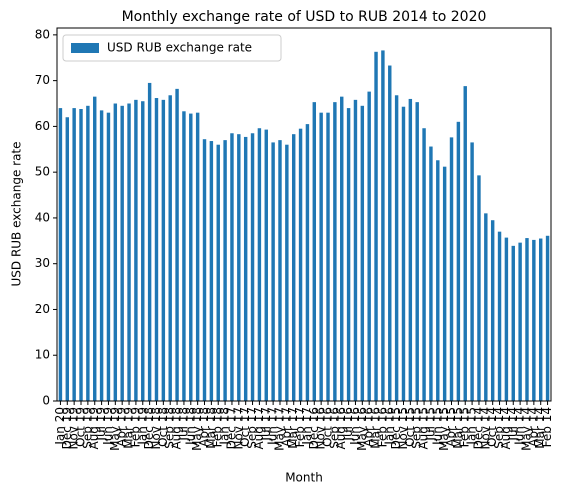 The width and height of the screenshot is (566, 499). What do you see at coordinates (183, 424) in the screenshot?
I see `x-tick-label: Jul 18` at bounding box center [183, 424].